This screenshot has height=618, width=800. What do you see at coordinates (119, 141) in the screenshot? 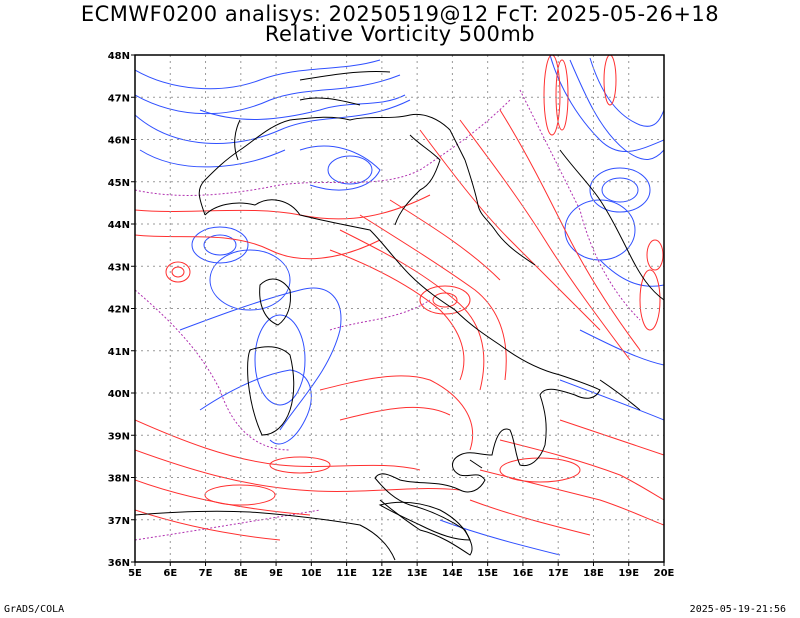
I see `lat-tick-label: 46N` at bounding box center [119, 141].